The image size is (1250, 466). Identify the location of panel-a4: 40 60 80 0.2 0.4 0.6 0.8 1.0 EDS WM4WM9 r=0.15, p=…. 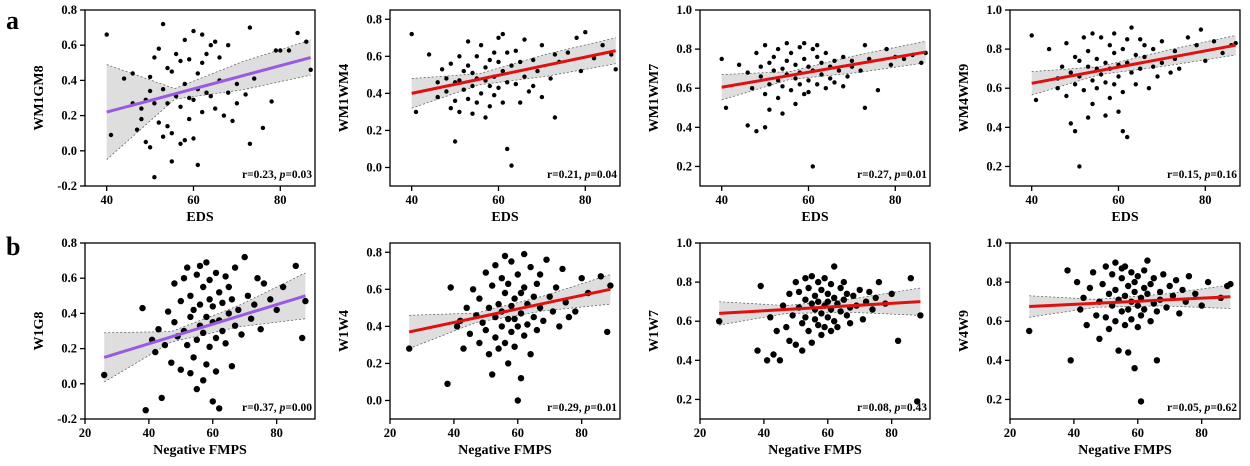
(1099, 114).